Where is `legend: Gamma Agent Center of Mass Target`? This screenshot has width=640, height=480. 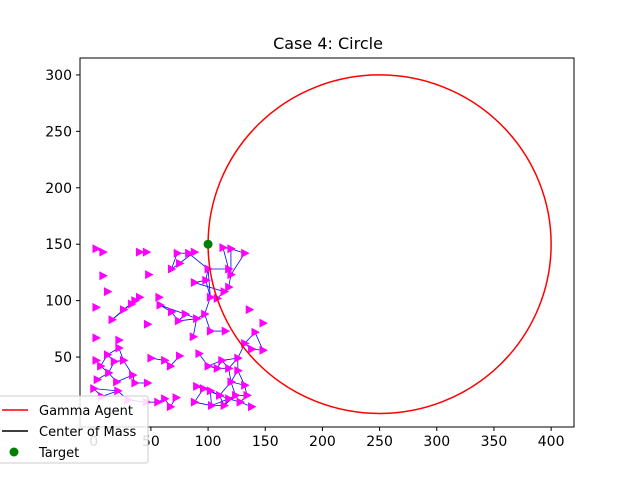 legend: Gamma Agent Center of Mass Target is located at coordinates (74, 429).